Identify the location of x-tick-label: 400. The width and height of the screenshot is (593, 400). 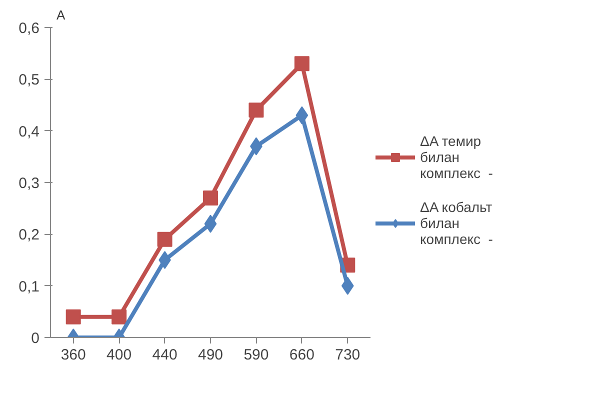
(119, 355).